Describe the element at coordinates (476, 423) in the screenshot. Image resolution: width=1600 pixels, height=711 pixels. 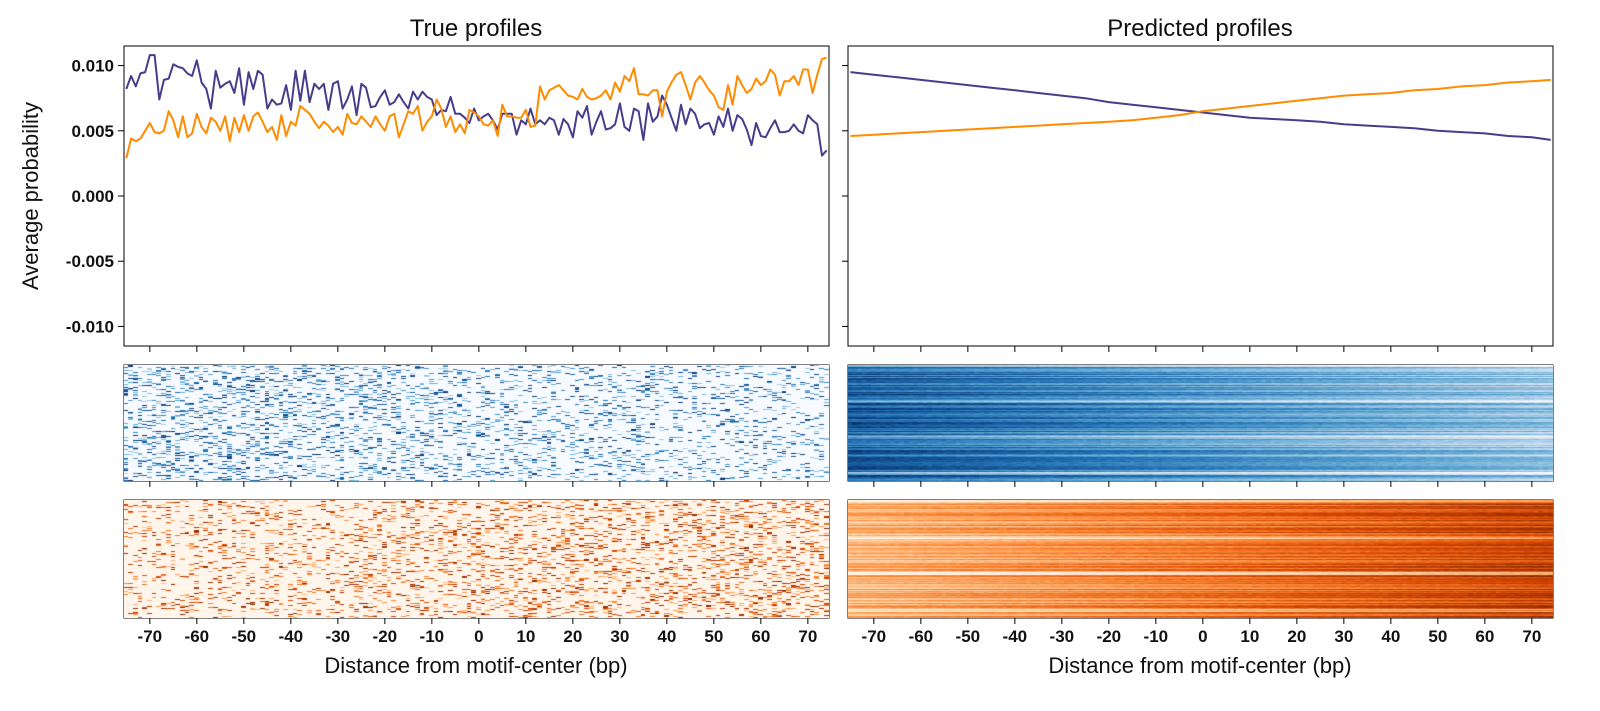
I see `heatmap-true-positive` at that location.